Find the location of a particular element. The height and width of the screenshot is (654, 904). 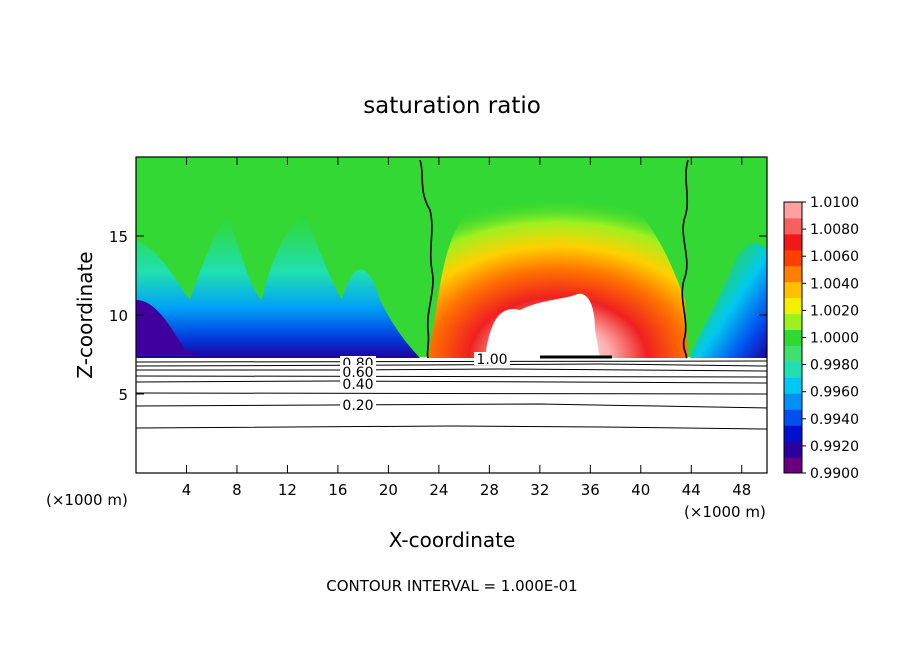

cloud-white-core is located at coordinates (542, 325).